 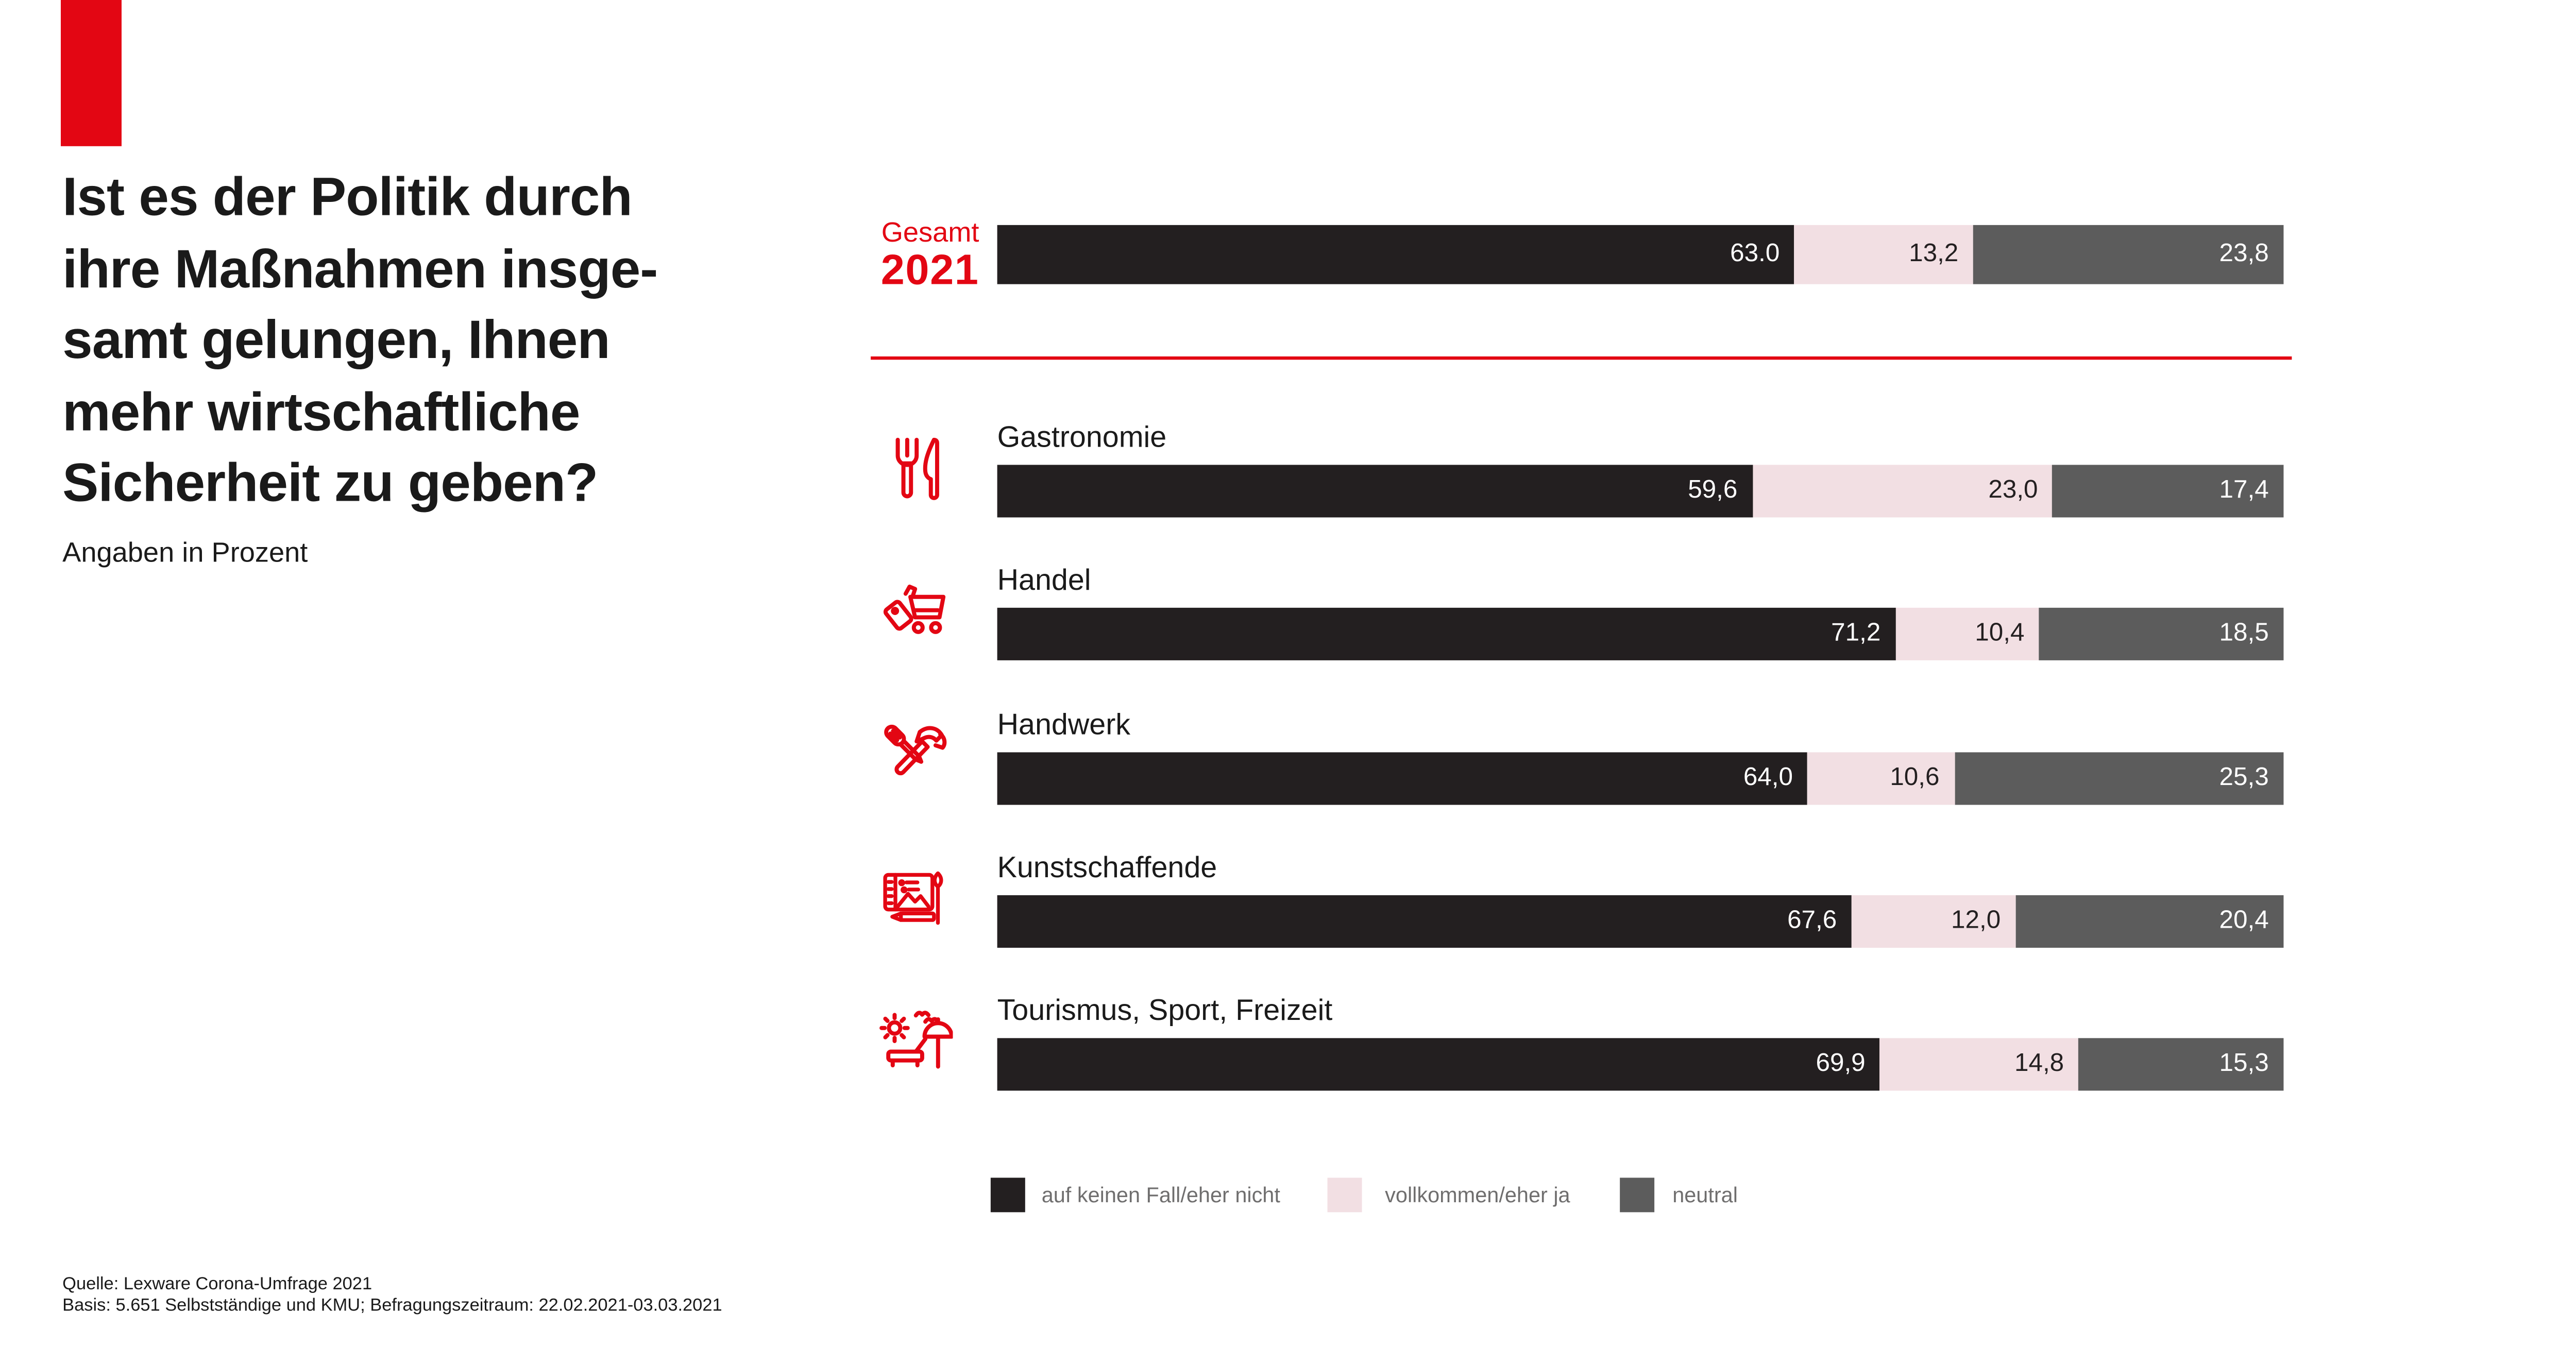 I want to click on bar-segment-positive: 10,6, so click(x=1881, y=779).